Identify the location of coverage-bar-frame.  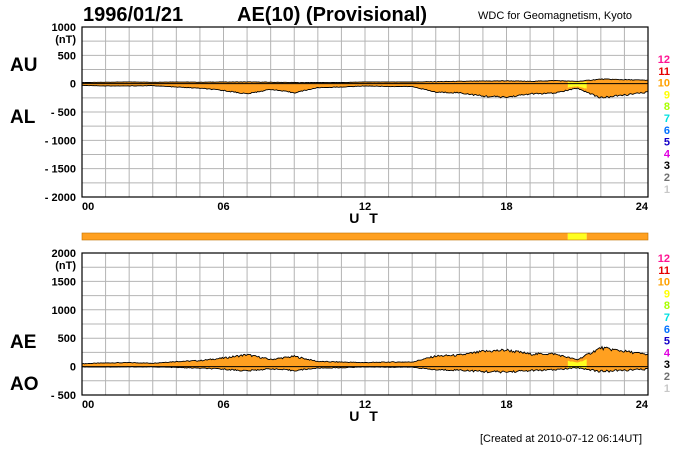
(365, 236).